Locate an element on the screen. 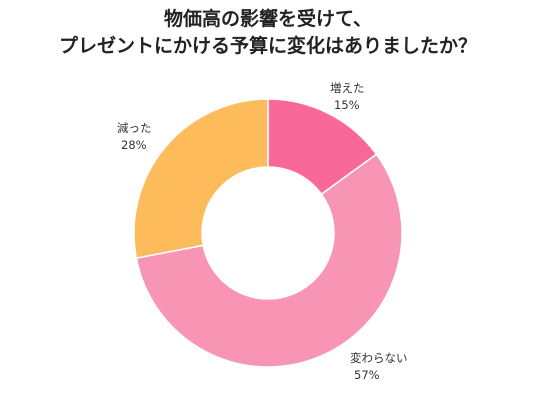 The height and width of the screenshot is (402, 536). chart-title: 物価高の影響を受けて、 プレゼントにかける予算に変化はありましたか？ is located at coordinates (268, 33).